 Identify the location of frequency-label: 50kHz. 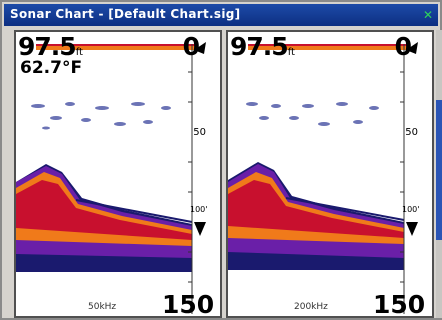
(102, 307).